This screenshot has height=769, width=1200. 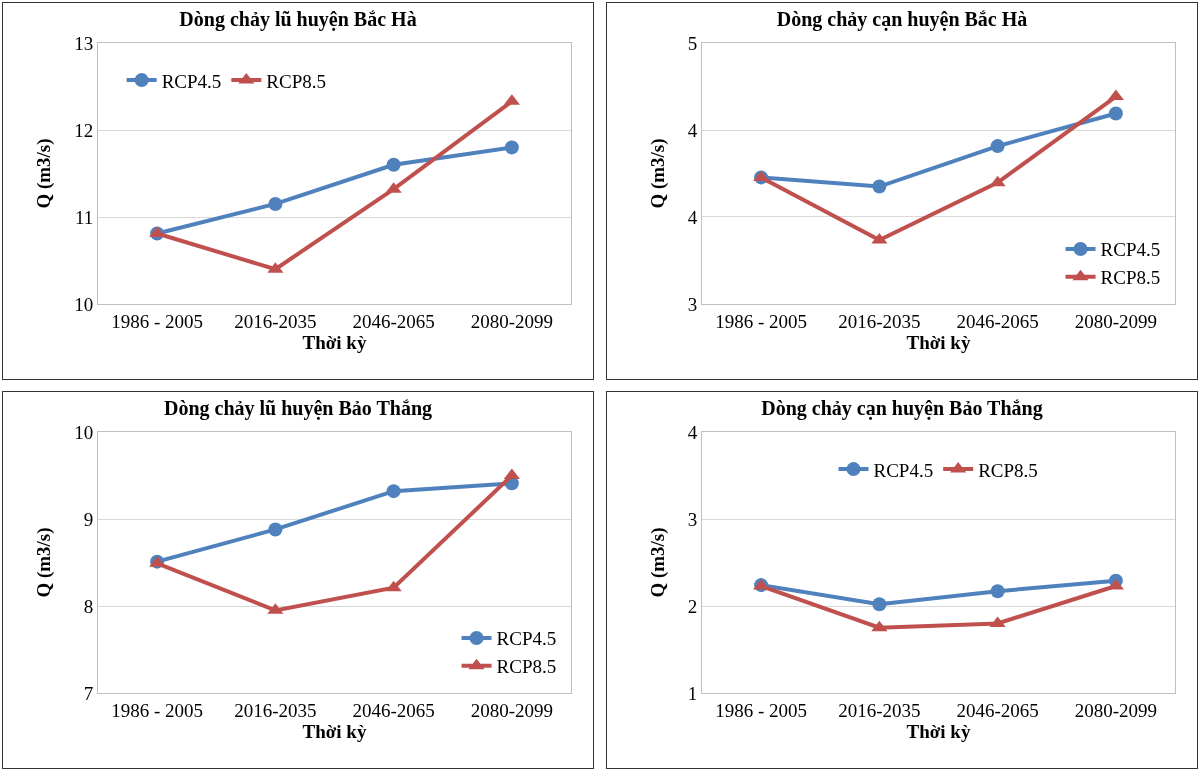 What do you see at coordinates (88, 519) in the screenshot?
I see `y-tick-label: 9` at bounding box center [88, 519].